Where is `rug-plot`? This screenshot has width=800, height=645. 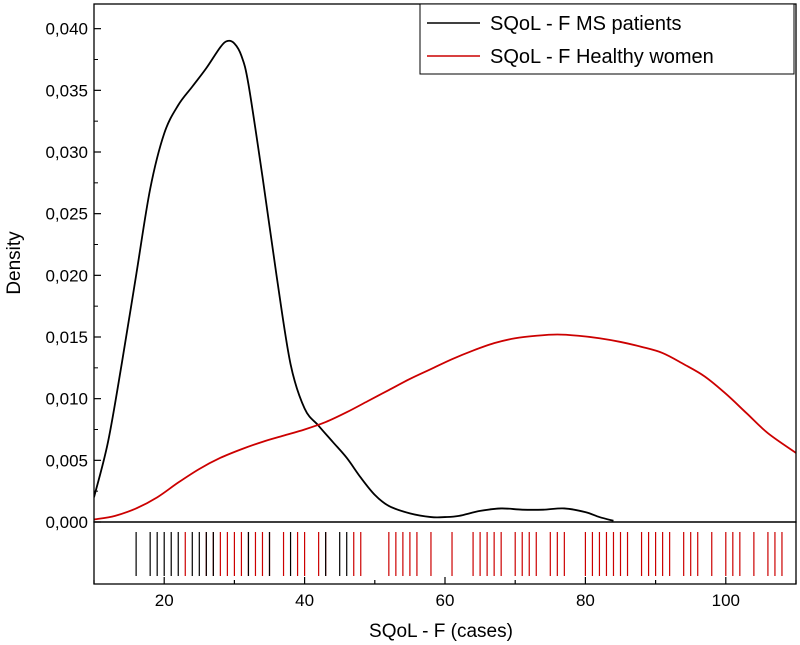 rug-plot is located at coordinates (459, 554).